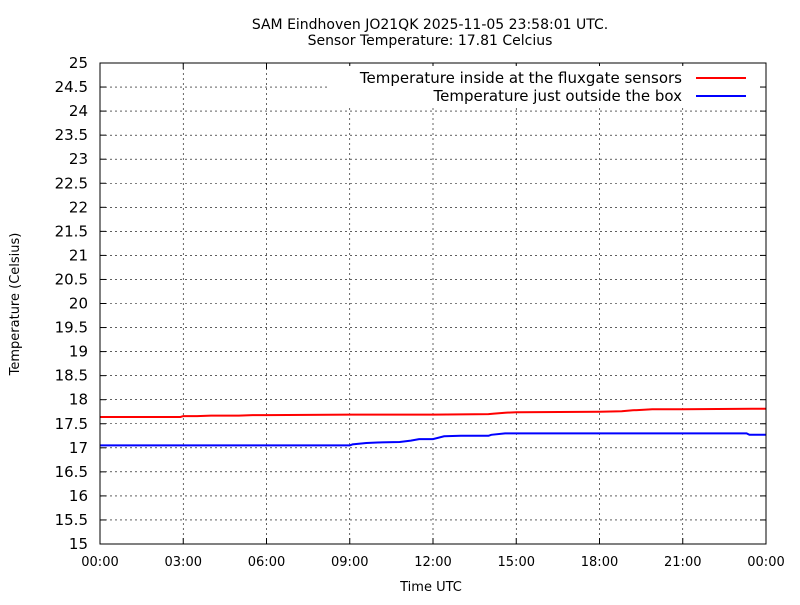 Image resolution: width=800 pixels, height=605 pixels. I want to click on y-tick-label: 23, so click(78, 159).